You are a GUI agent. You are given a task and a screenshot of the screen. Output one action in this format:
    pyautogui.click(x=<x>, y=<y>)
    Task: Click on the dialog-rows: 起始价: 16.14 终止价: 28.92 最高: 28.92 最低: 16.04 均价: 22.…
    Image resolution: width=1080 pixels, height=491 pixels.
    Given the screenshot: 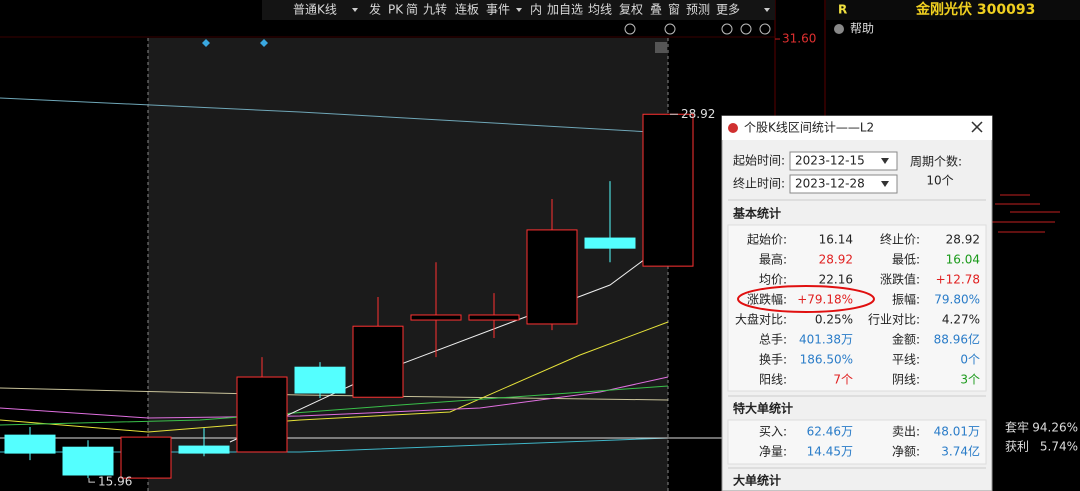 What is the action you would take?
    pyautogui.click(x=857, y=345)
    